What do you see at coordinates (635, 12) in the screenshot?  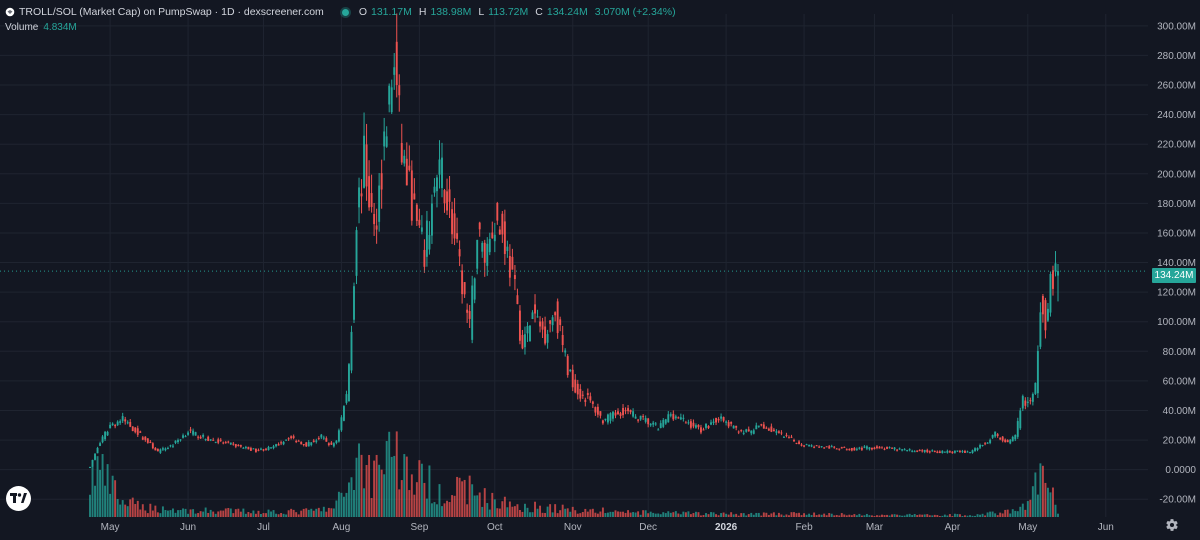 I see `change-value: 3.070M (+2.34%)` at bounding box center [635, 12].